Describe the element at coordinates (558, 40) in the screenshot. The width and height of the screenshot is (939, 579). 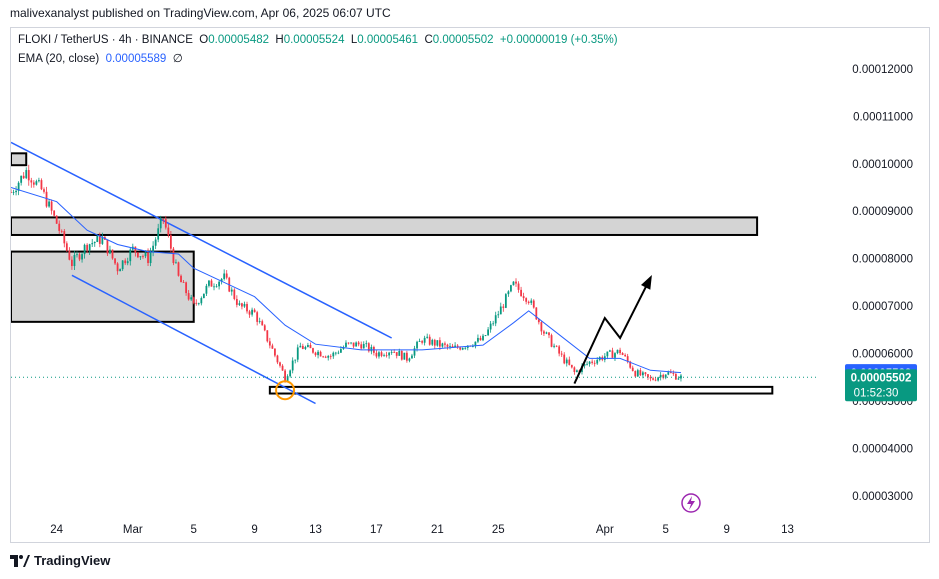
I see `change-value: +0.00000019 (+0.35%)` at that location.